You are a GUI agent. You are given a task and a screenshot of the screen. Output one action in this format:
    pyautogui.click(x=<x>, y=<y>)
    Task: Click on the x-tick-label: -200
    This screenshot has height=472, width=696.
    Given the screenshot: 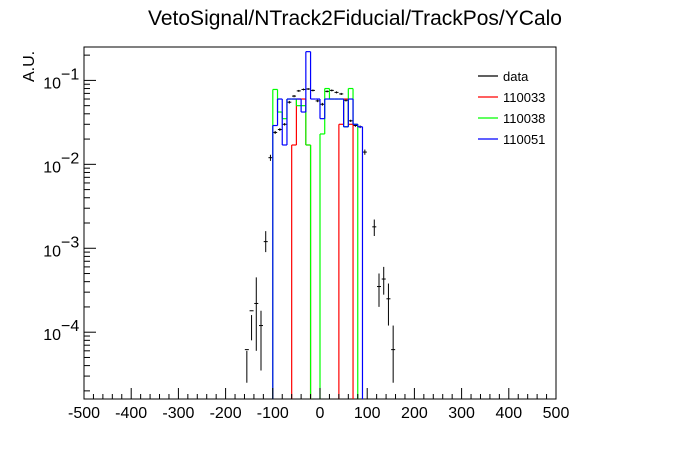 What is the action you would take?
    pyautogui.click(x=226, y=413)
    